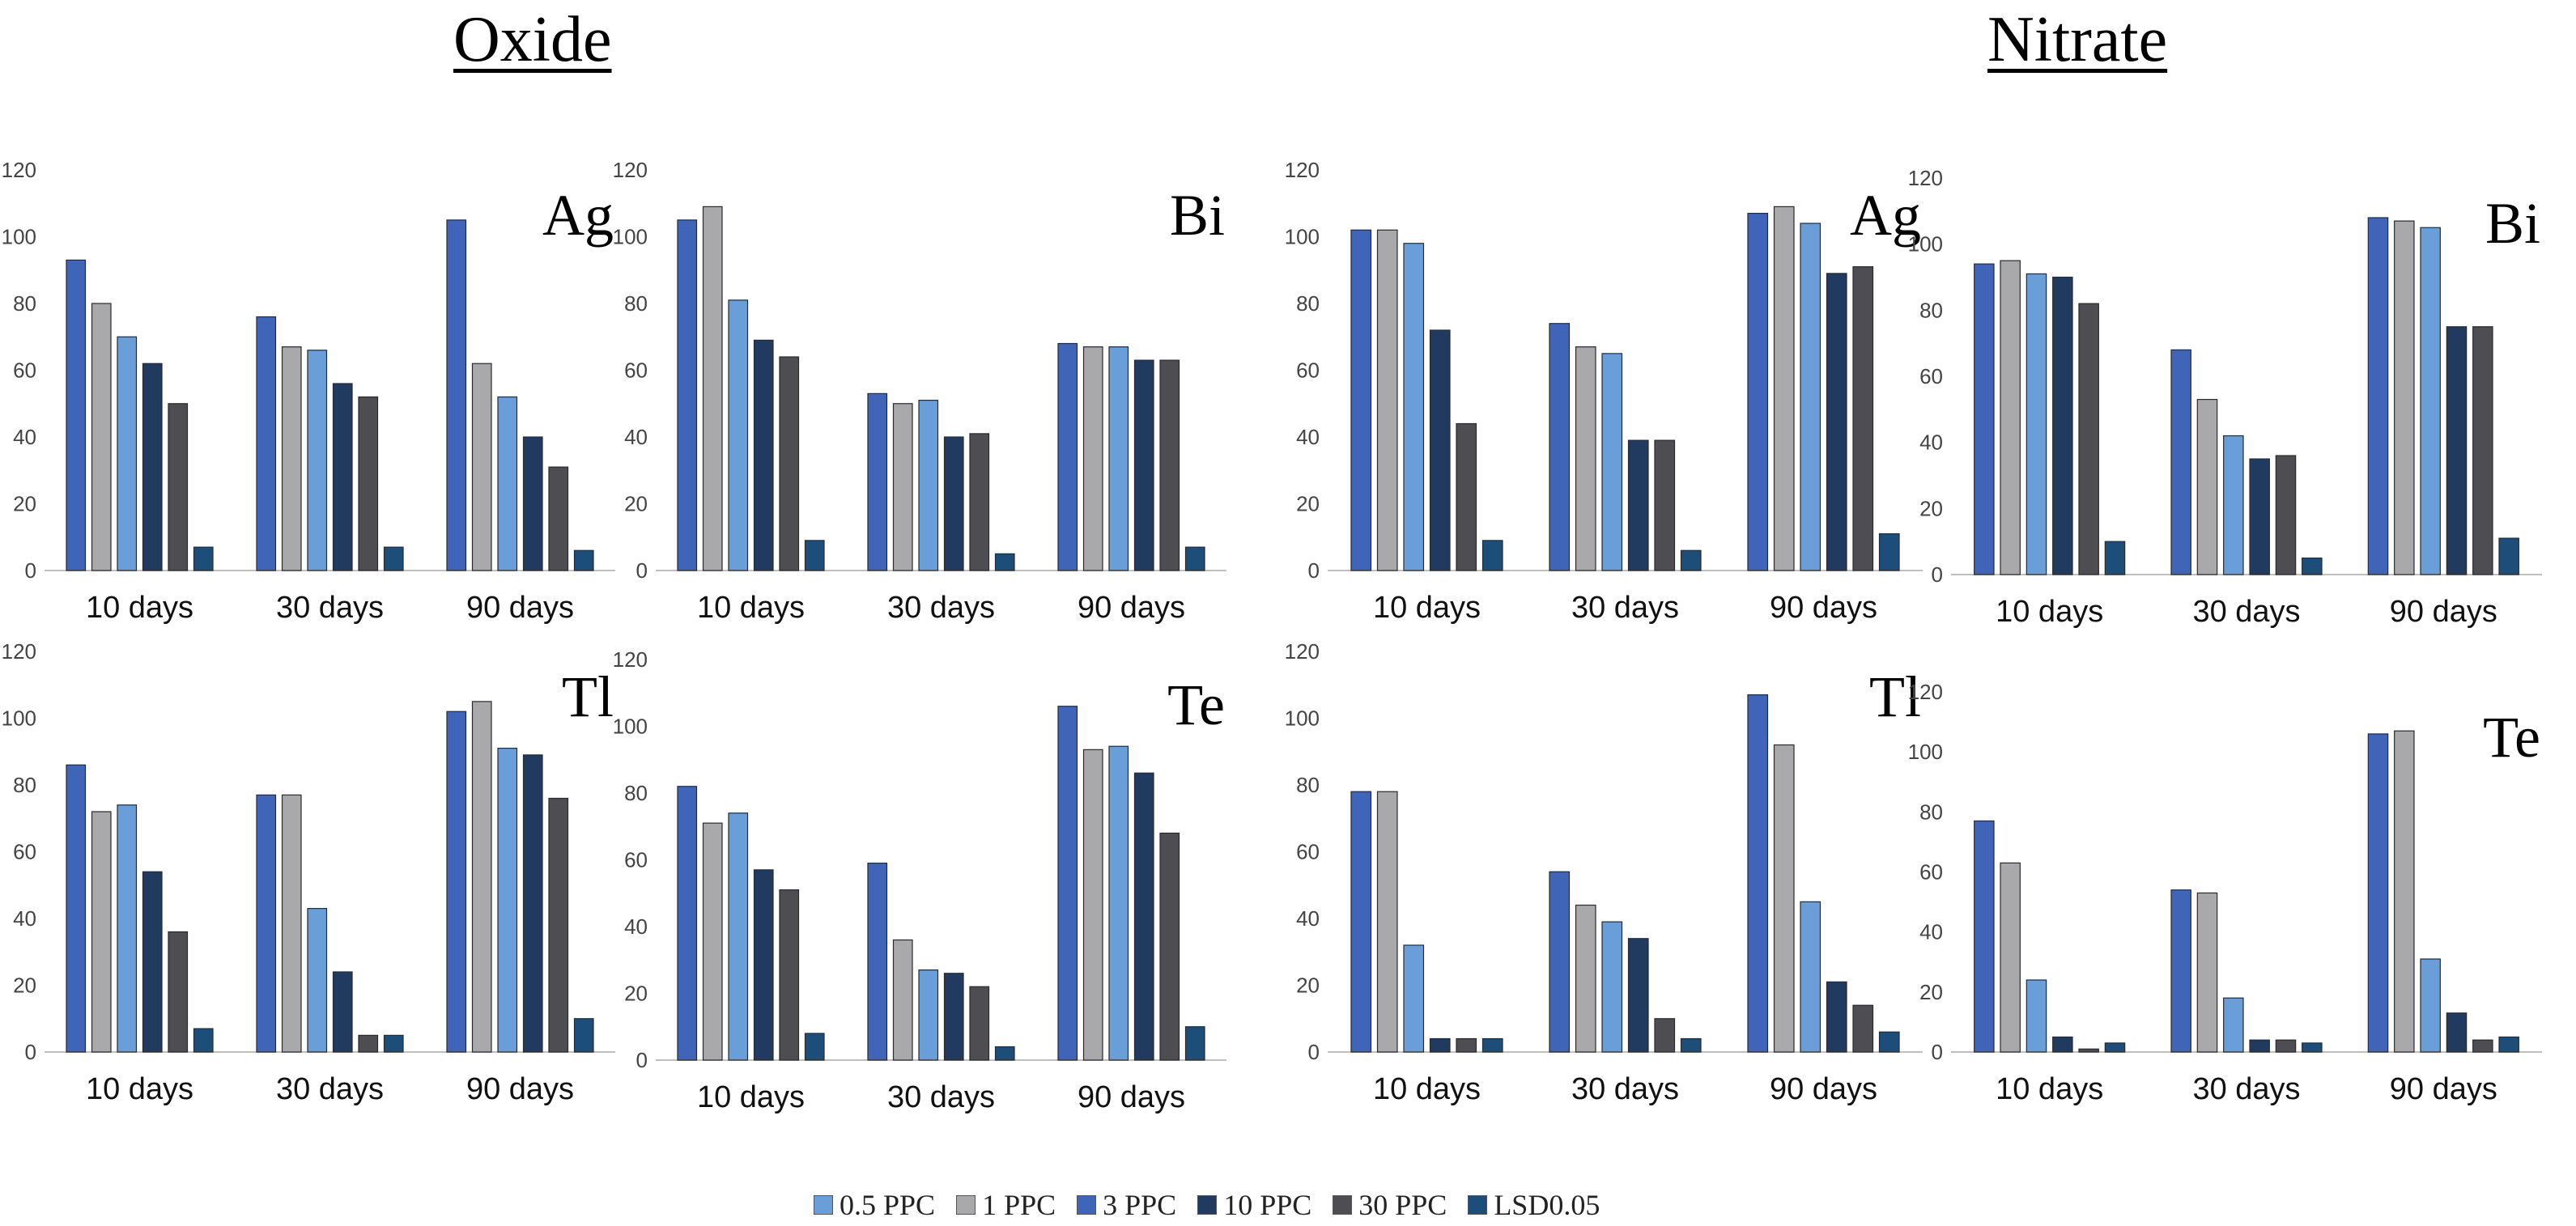 This screenshot has width=2576, height=1226. Describe the element at coordinates (1931, 872) in the screenshot. I see `y-tick-label: 60` at that location.